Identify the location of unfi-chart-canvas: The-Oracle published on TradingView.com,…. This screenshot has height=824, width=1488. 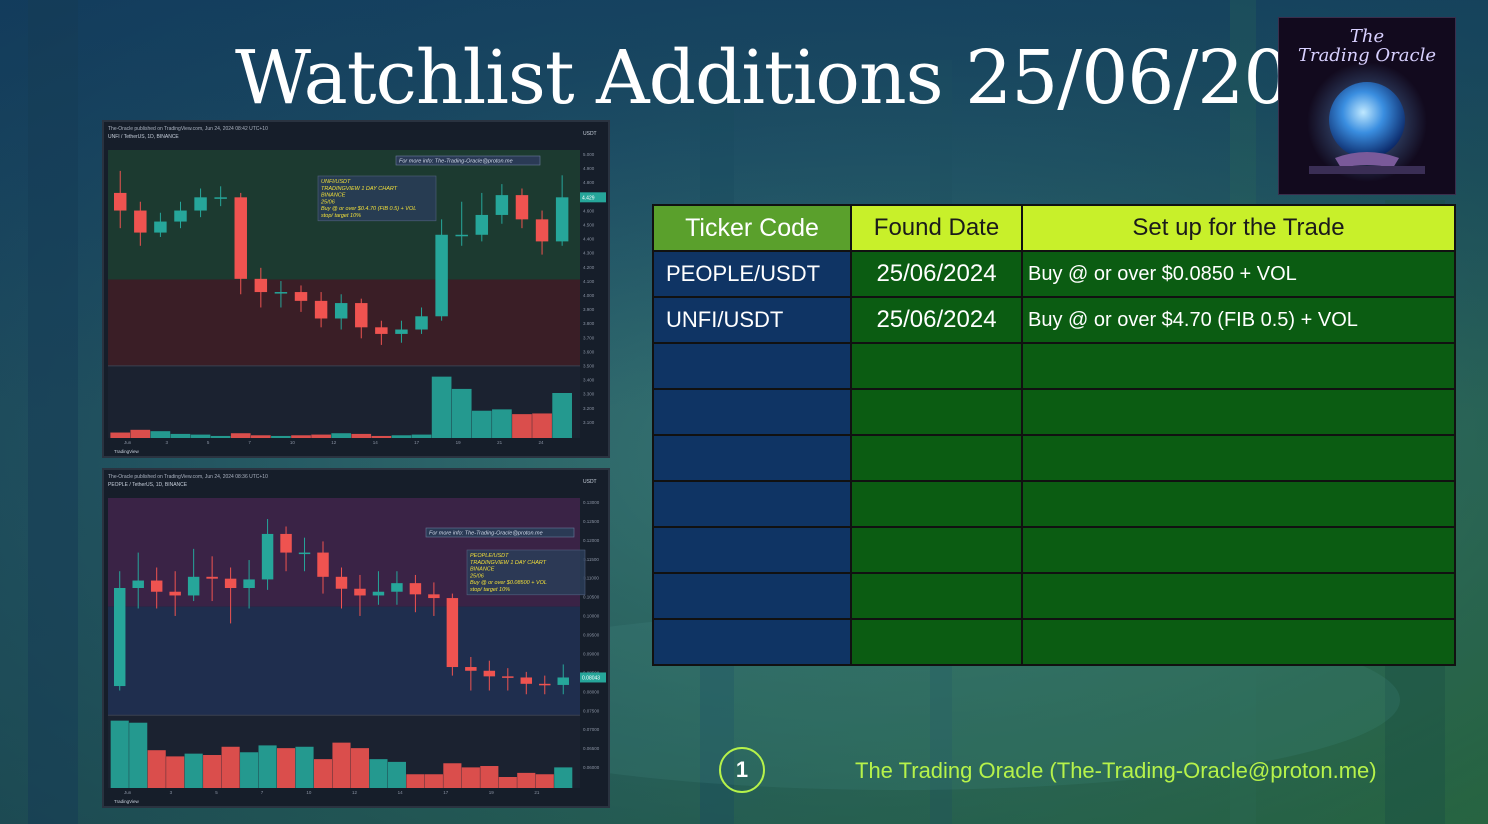
(356, 289).